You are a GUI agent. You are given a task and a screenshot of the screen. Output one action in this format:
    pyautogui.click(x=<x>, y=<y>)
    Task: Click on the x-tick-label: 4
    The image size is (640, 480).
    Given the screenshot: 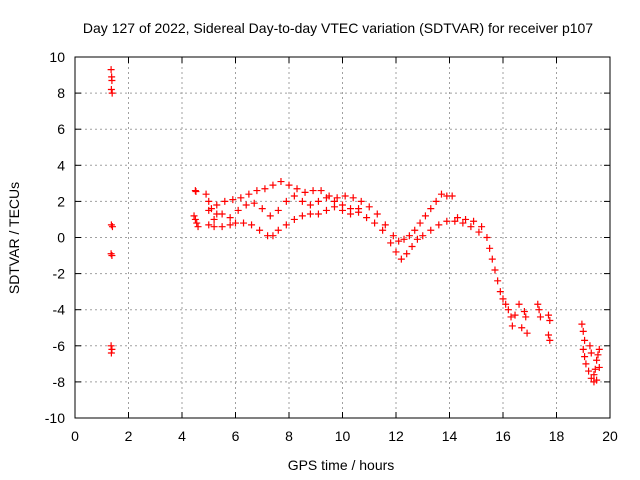 What is the action you would take?
    pyautogui.click(x=182, y=436)
    